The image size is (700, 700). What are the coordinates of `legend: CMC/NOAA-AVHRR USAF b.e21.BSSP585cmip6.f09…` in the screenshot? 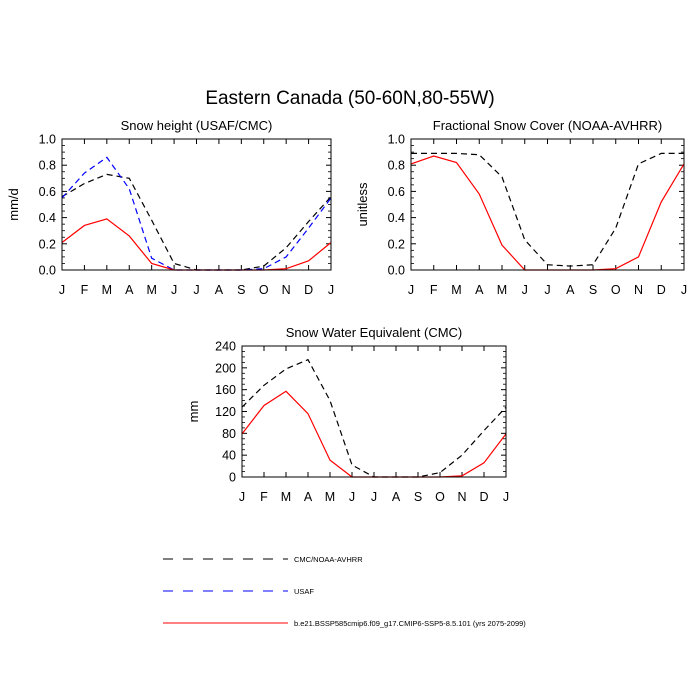 It's located at (344, 591).